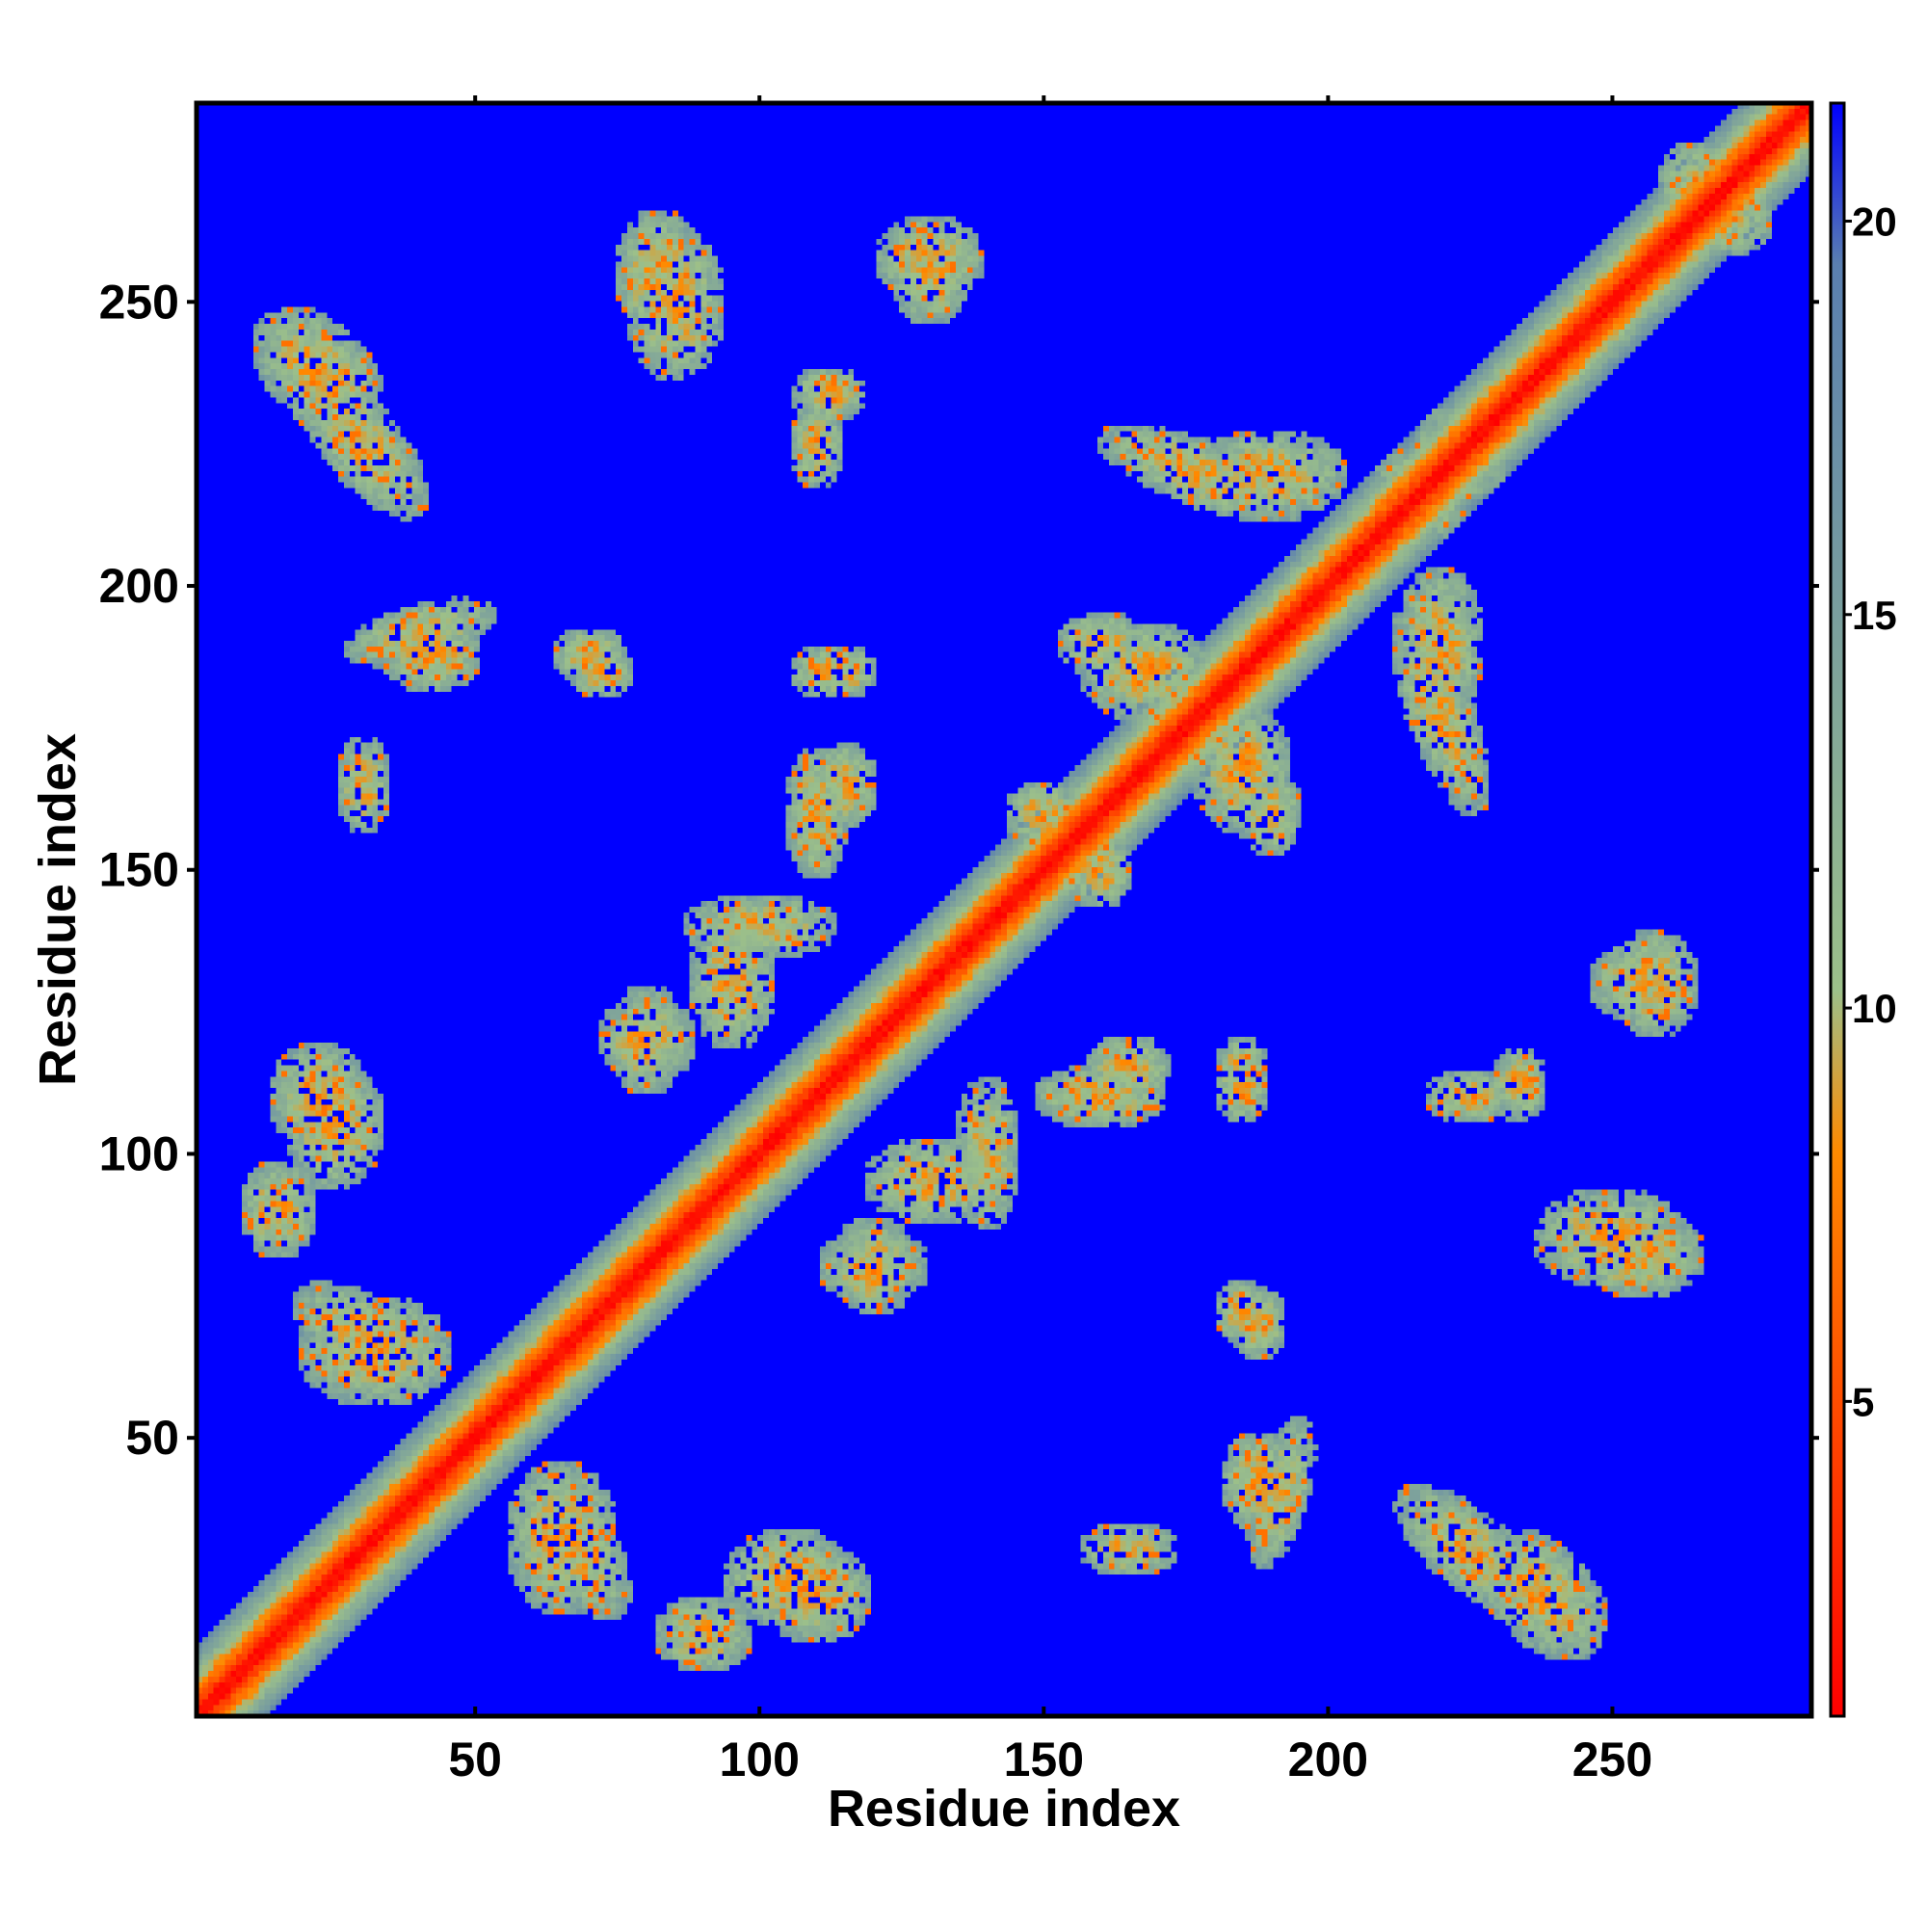 Image resolution: width=1927 pixels, height=1932 pixels. What do you see at coordinates (1874, 221) in the screenshot?
I see `colorbar-tick-label: 20` at bounding box center [1874, 221].